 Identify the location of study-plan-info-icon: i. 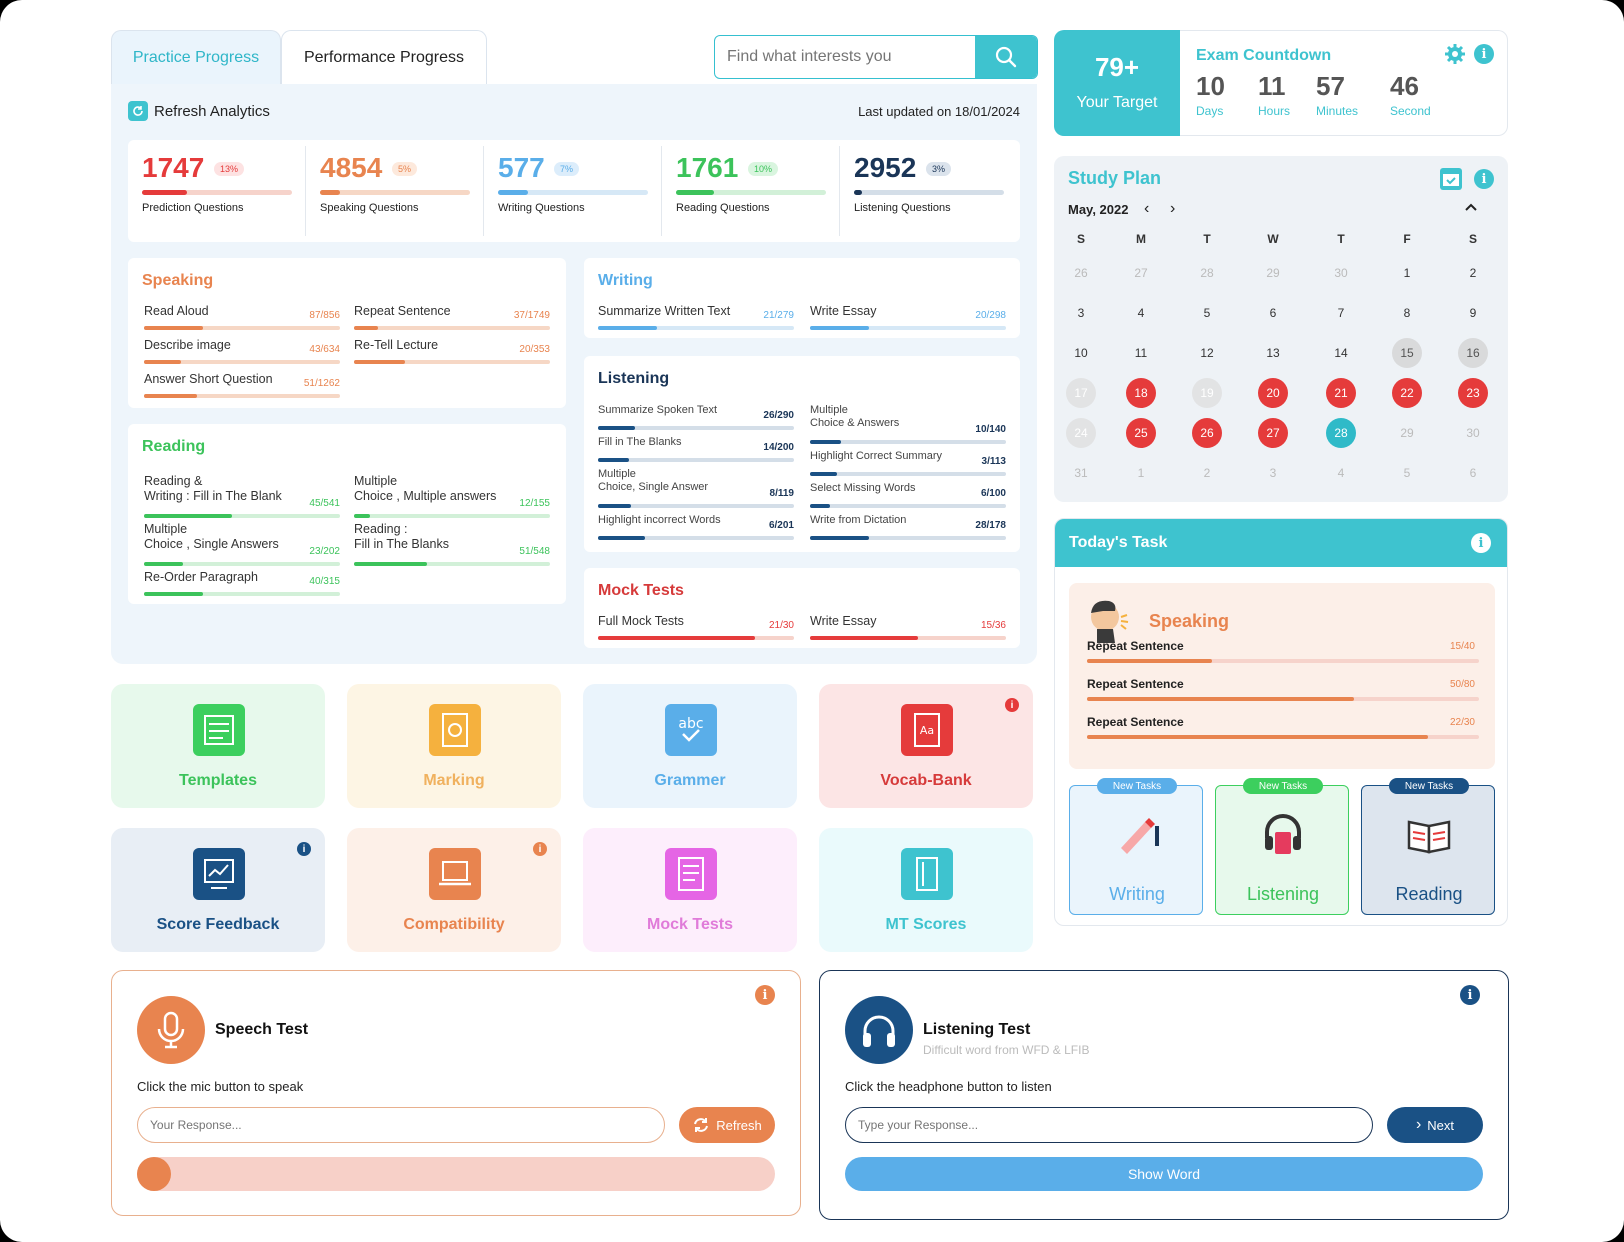
(1484, 179).